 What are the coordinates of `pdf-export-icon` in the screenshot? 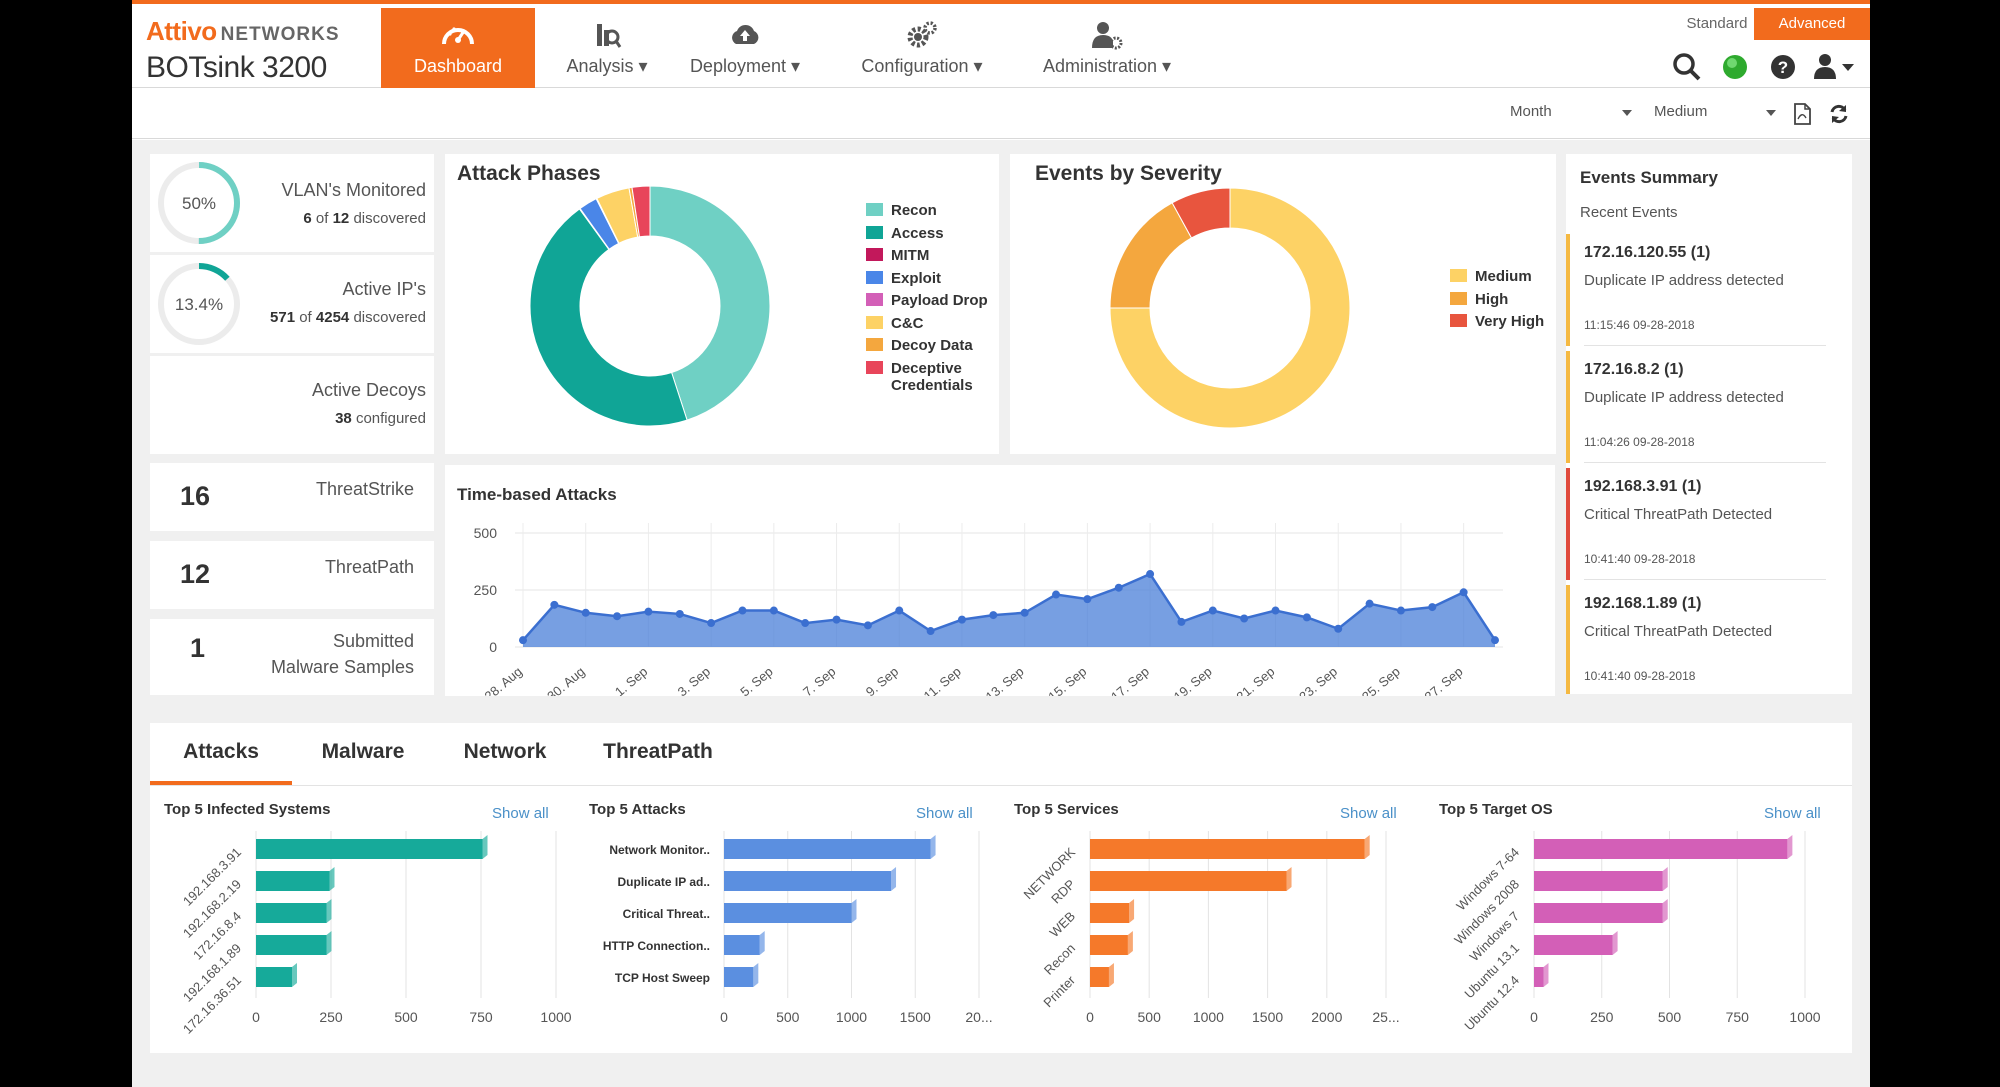 It's located at (1802, 114).